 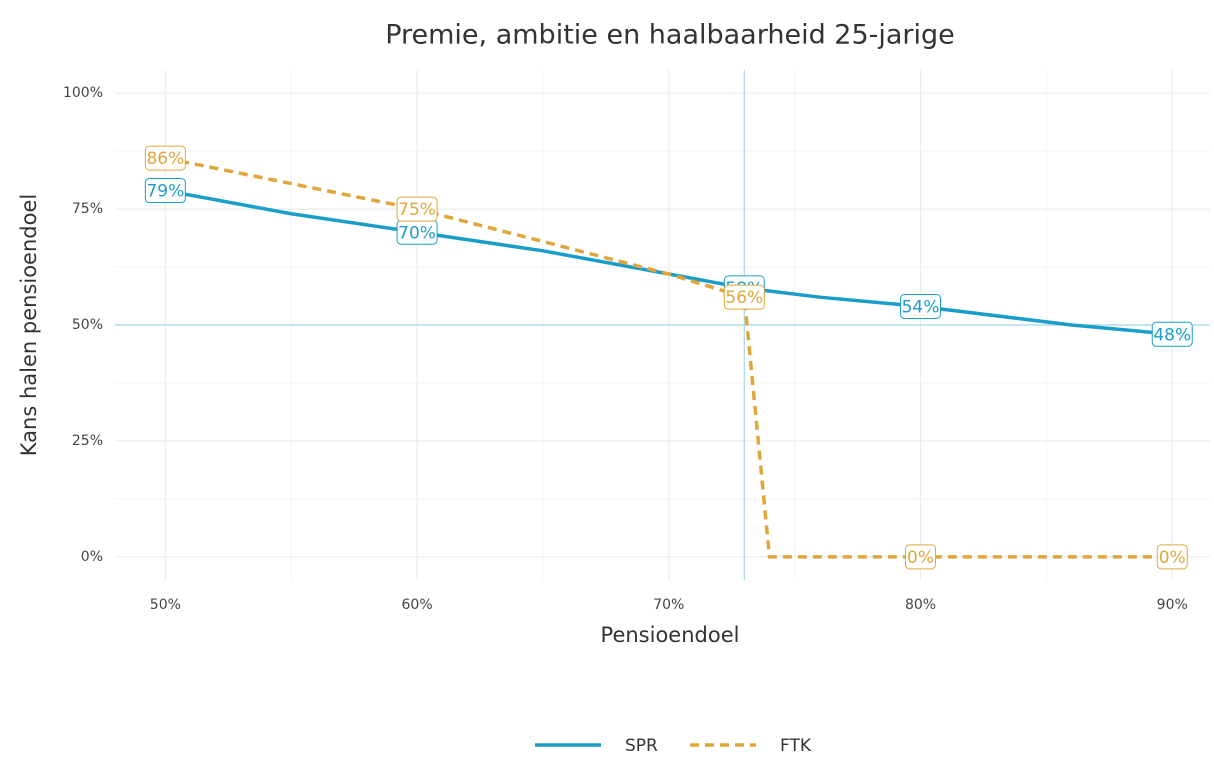 I want to click on data-label-text: 56%, so click(x=744, y=298).